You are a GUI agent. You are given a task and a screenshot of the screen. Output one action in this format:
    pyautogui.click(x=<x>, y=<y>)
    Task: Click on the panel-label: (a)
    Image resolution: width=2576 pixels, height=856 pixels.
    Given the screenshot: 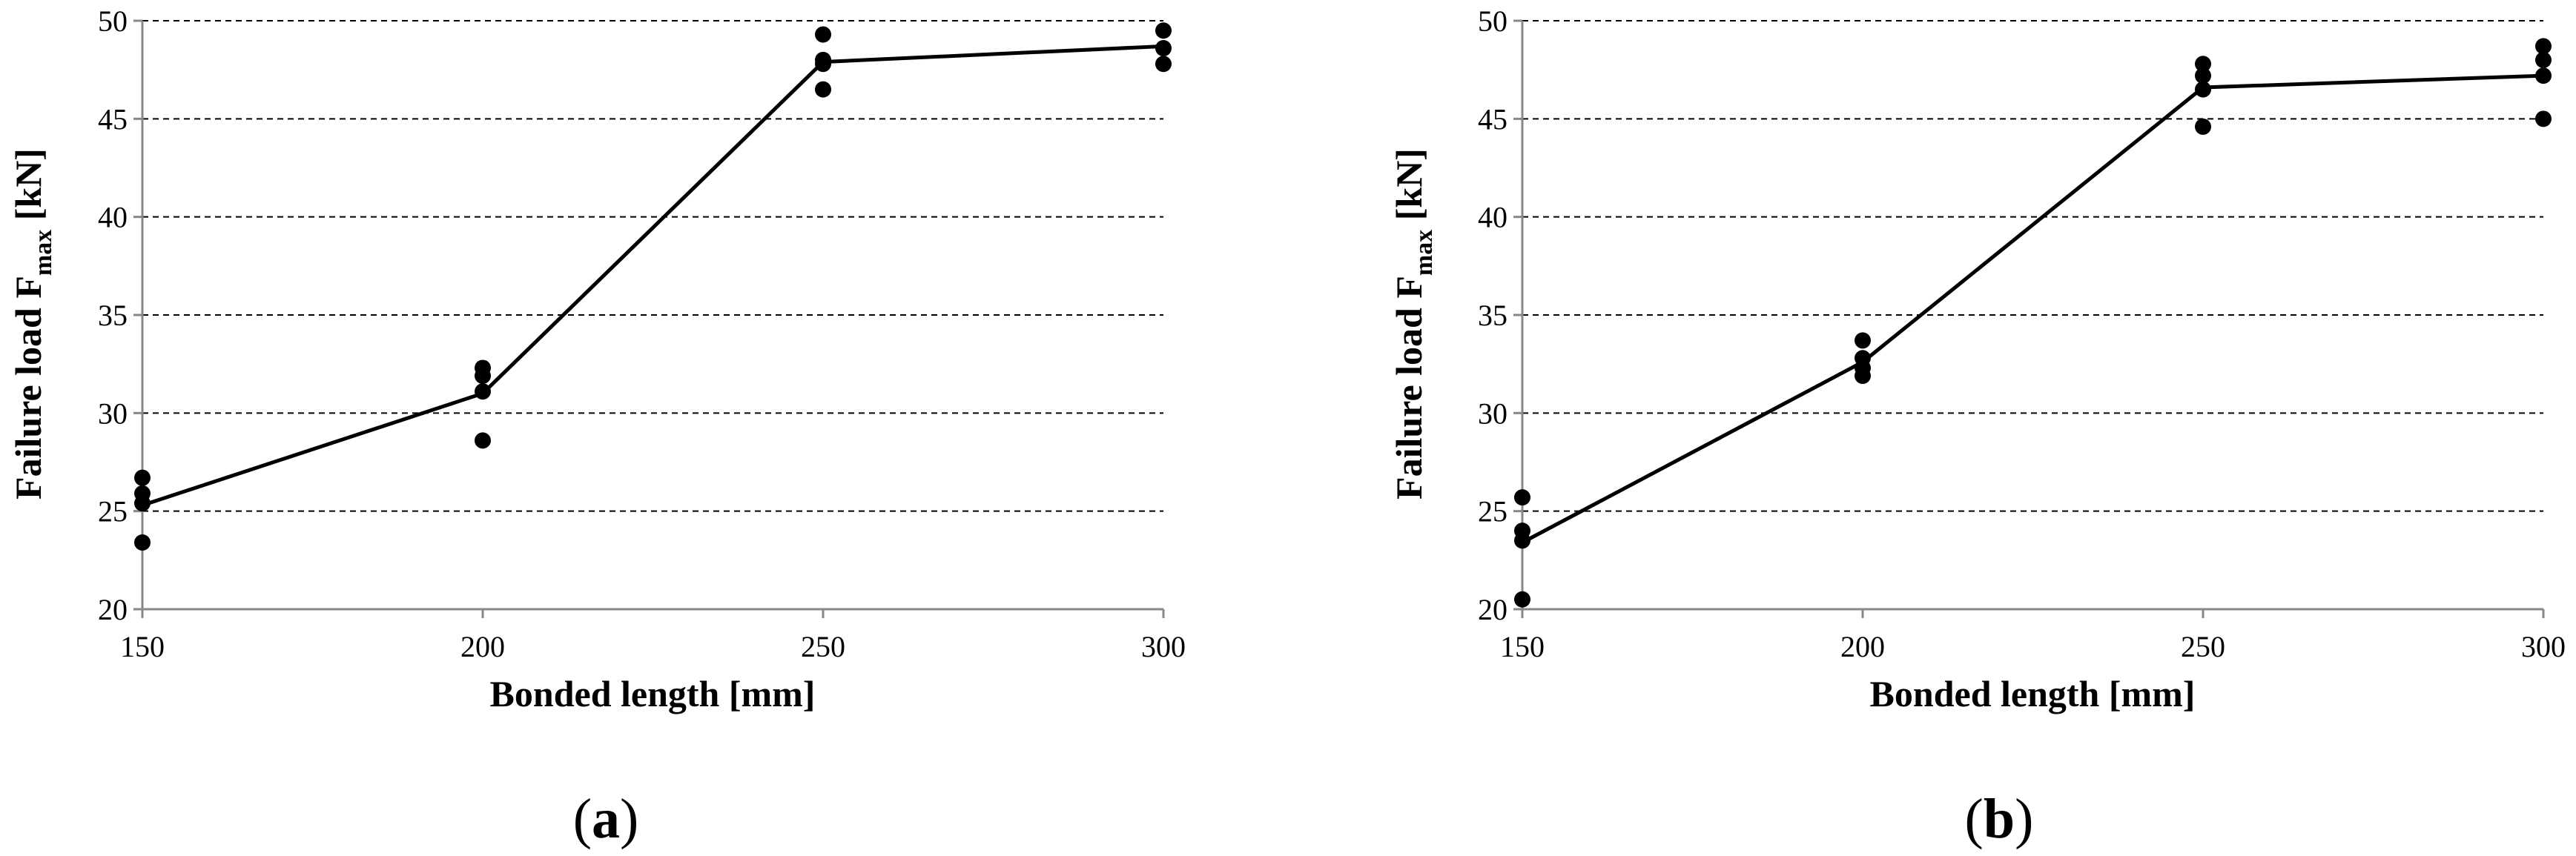 What is the action you would take?
    pyautogui.click(x=606, y=819)
    